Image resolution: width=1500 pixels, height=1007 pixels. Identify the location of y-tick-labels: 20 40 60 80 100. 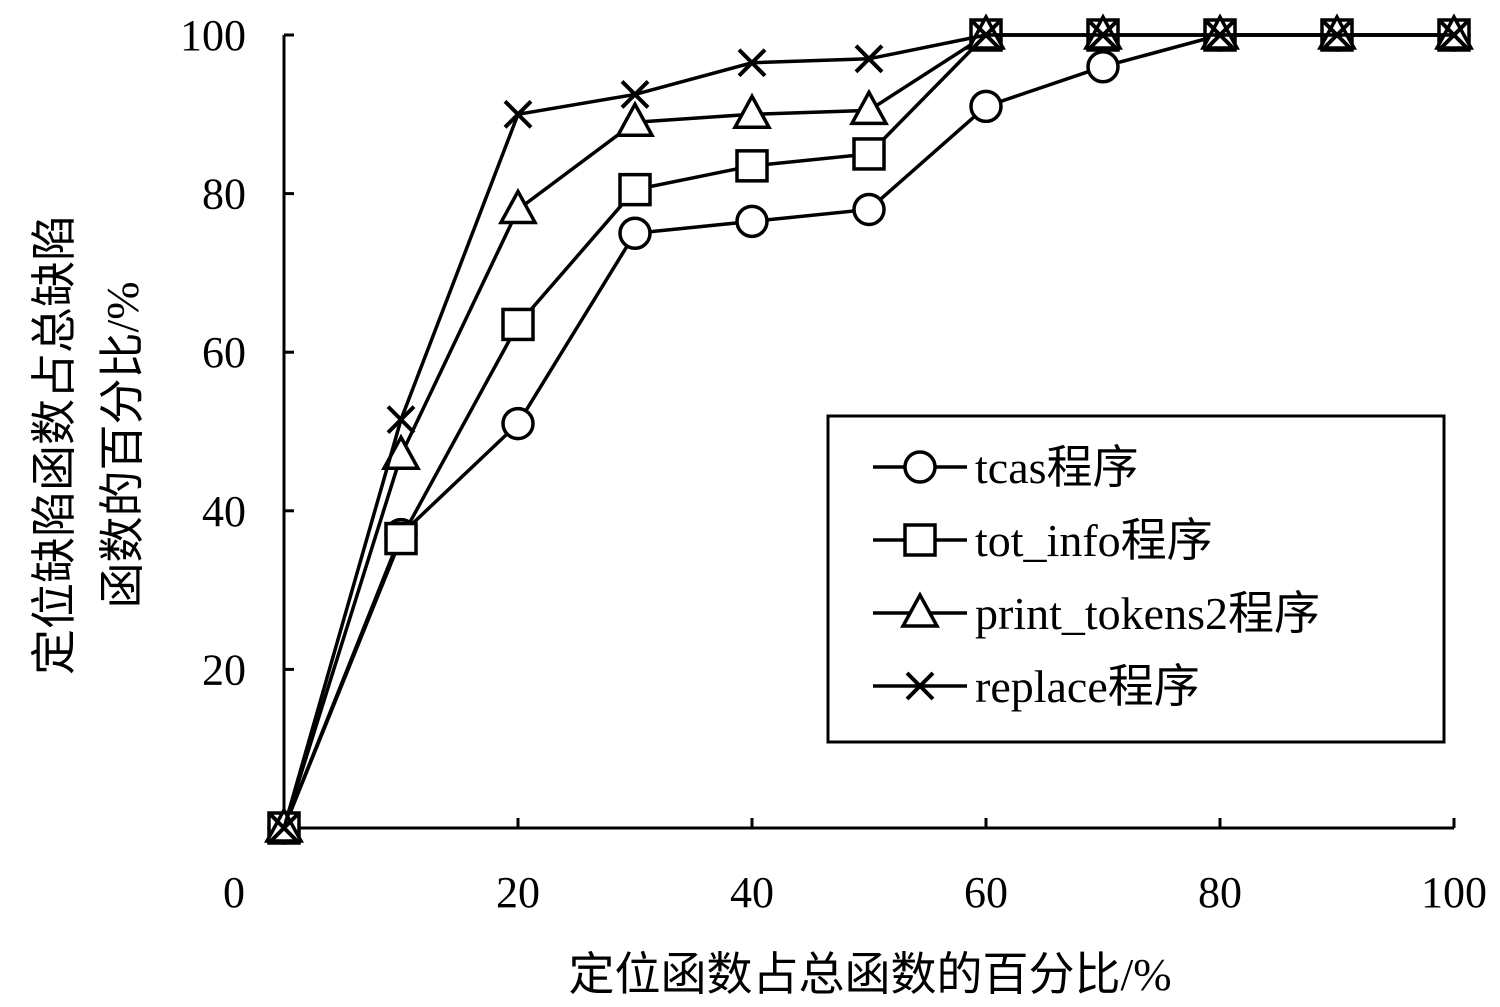
(213, 352).